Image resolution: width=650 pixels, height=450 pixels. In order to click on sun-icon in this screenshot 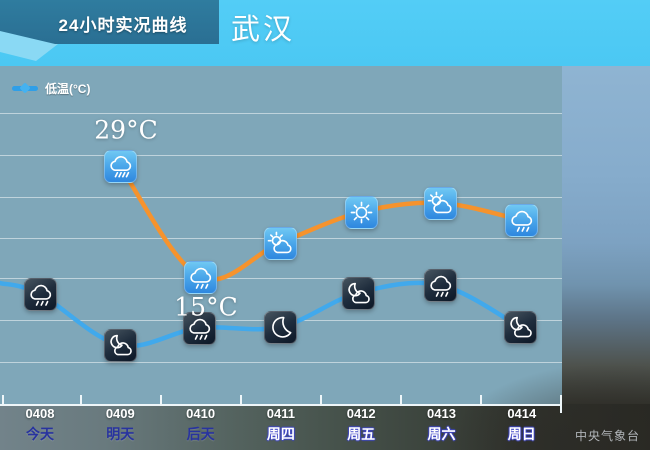, I will do `click(361, 212)`.